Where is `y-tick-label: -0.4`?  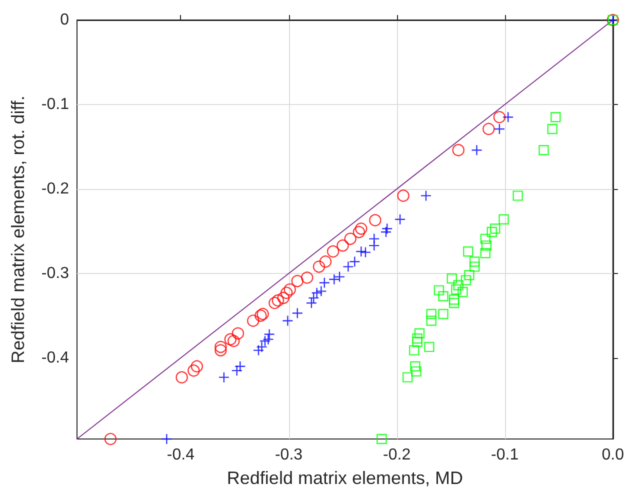
y-tick-label: -0.4 is located at coordinates (55, 357).